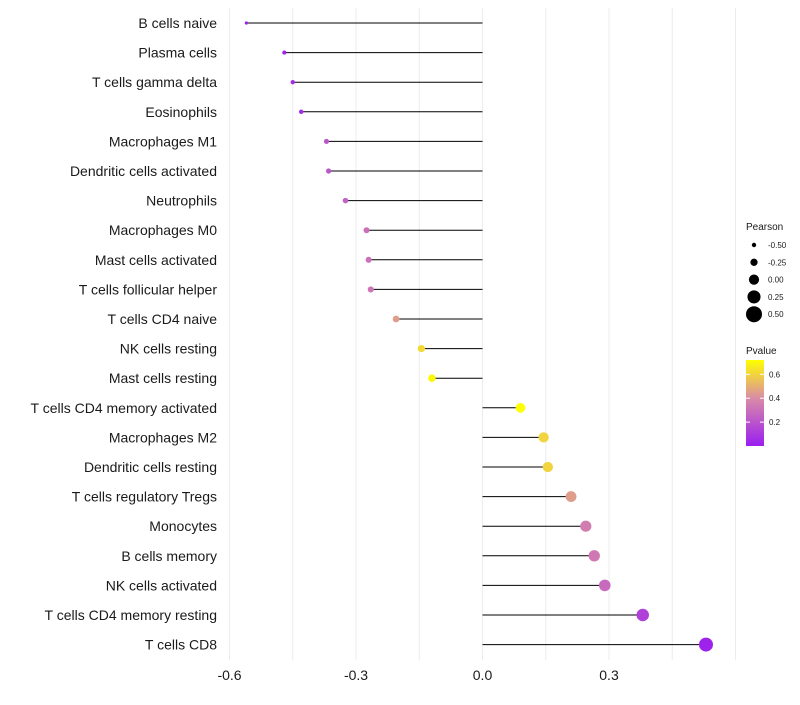 This screenshot has width=800, height=705. What do you see at coordinates (177, 23) in the screenshot?
I see `category-label: B cells naive` at bounding box center [177, 23].